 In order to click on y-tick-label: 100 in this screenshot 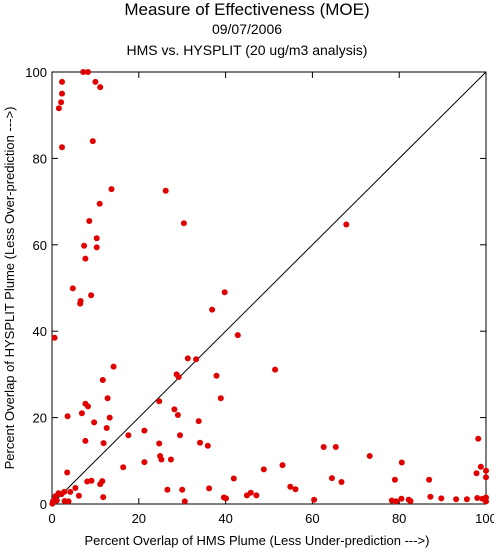, I will do `click(36, 72)`.